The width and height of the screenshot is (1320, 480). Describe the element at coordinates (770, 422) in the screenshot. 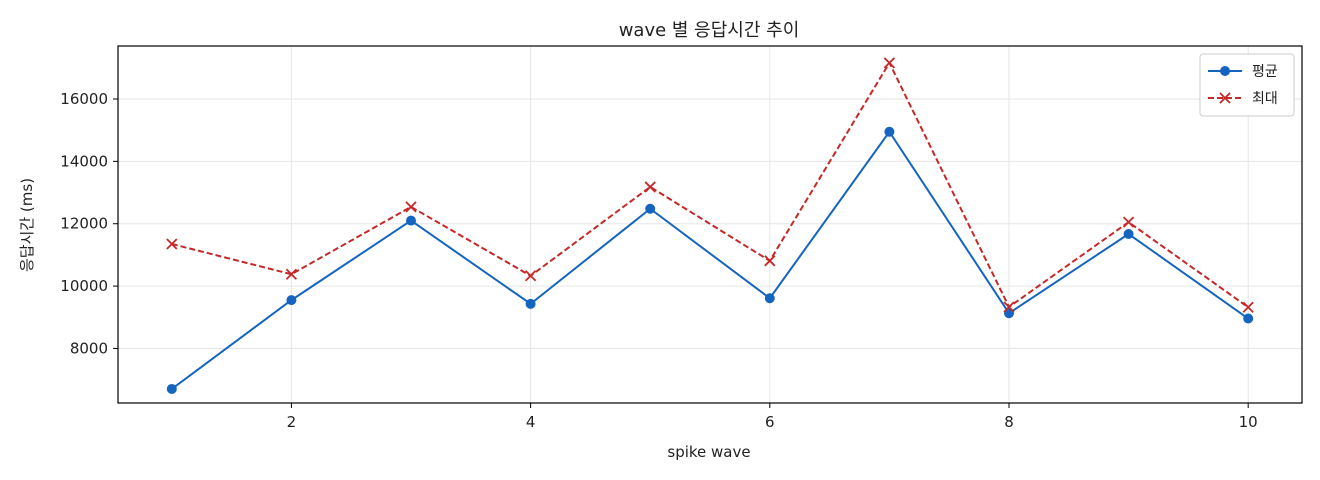

I see `x-tick-label: 6` at that location.